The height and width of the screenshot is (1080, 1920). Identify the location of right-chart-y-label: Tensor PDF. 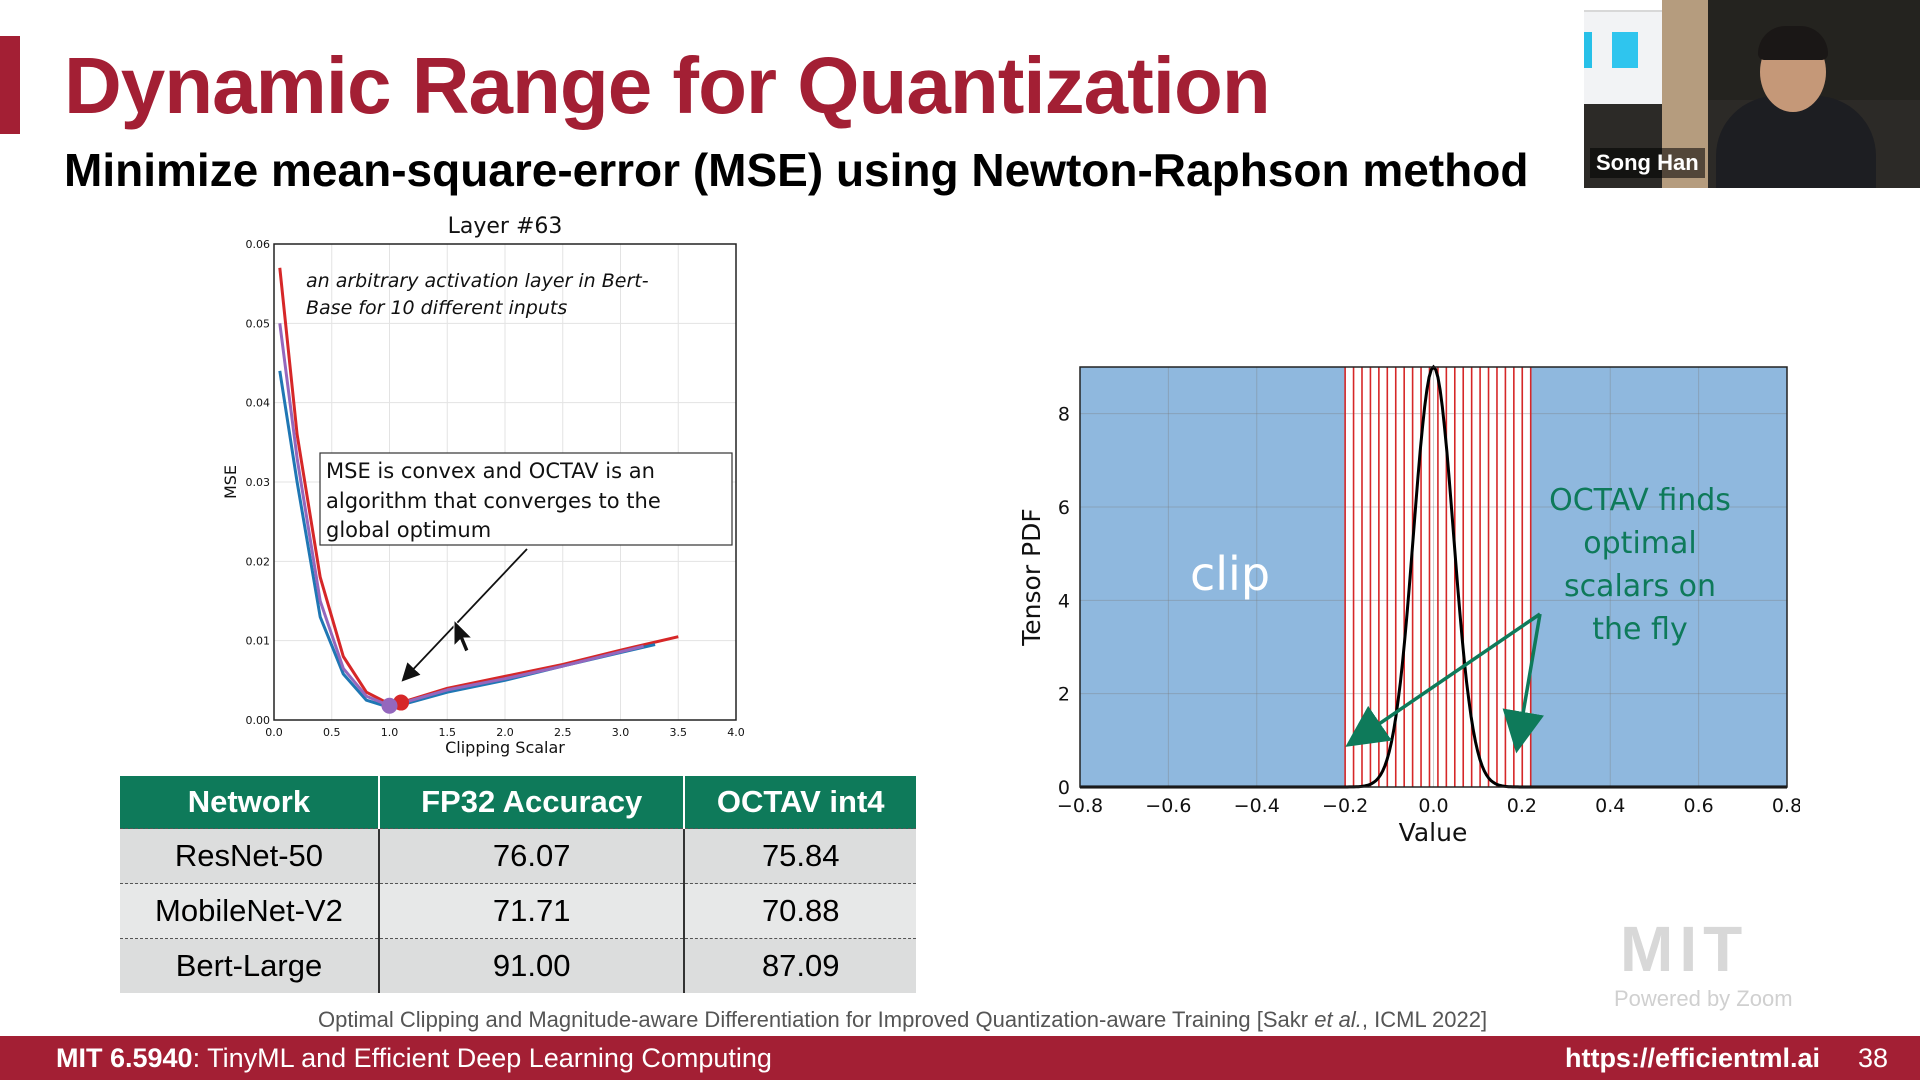
(1031, 577).